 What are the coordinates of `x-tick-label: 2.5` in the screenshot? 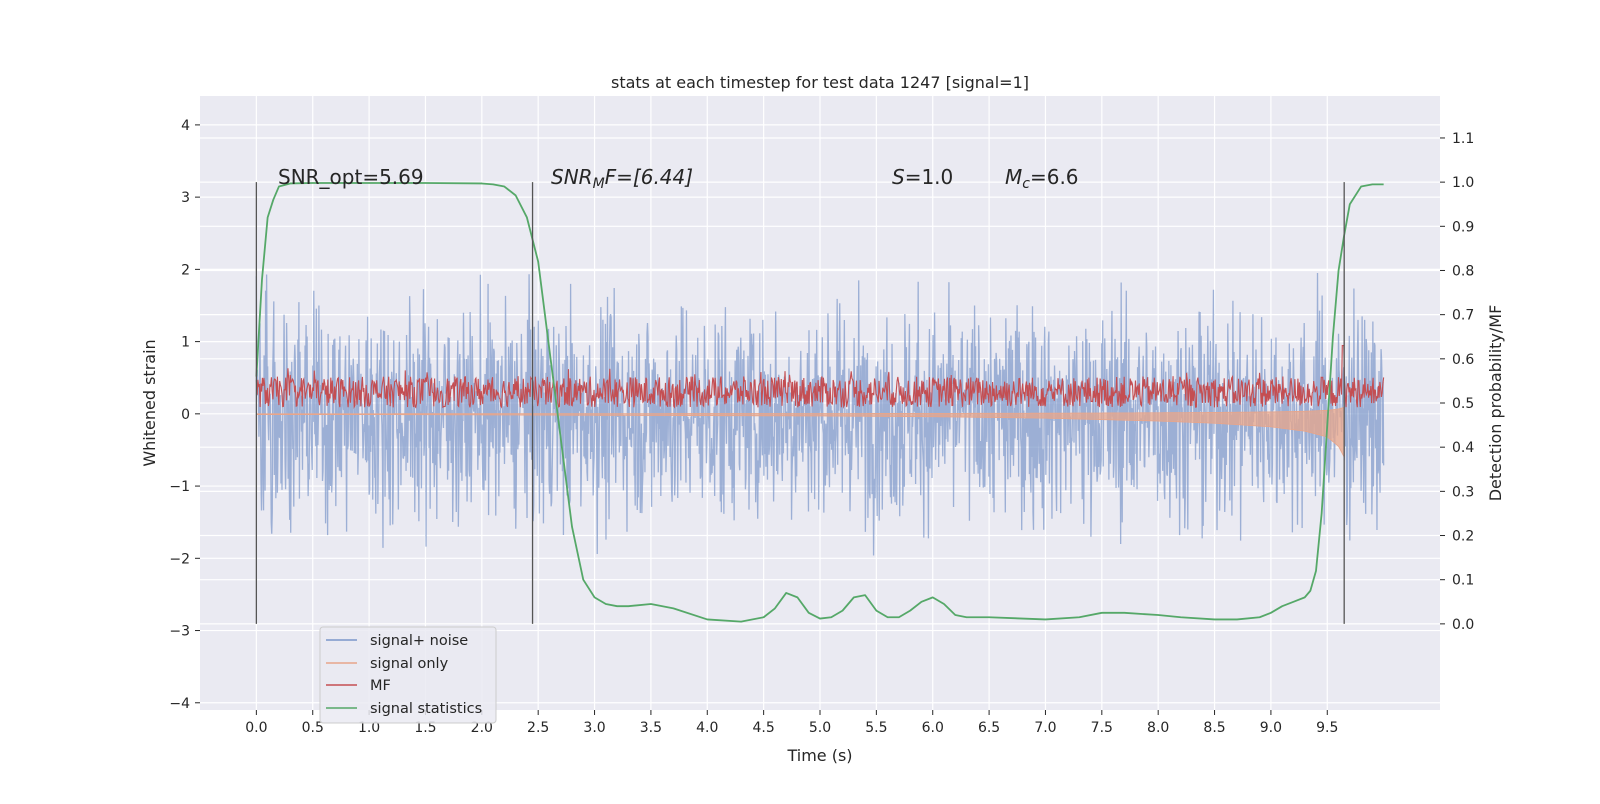 It's located at (538, 728).